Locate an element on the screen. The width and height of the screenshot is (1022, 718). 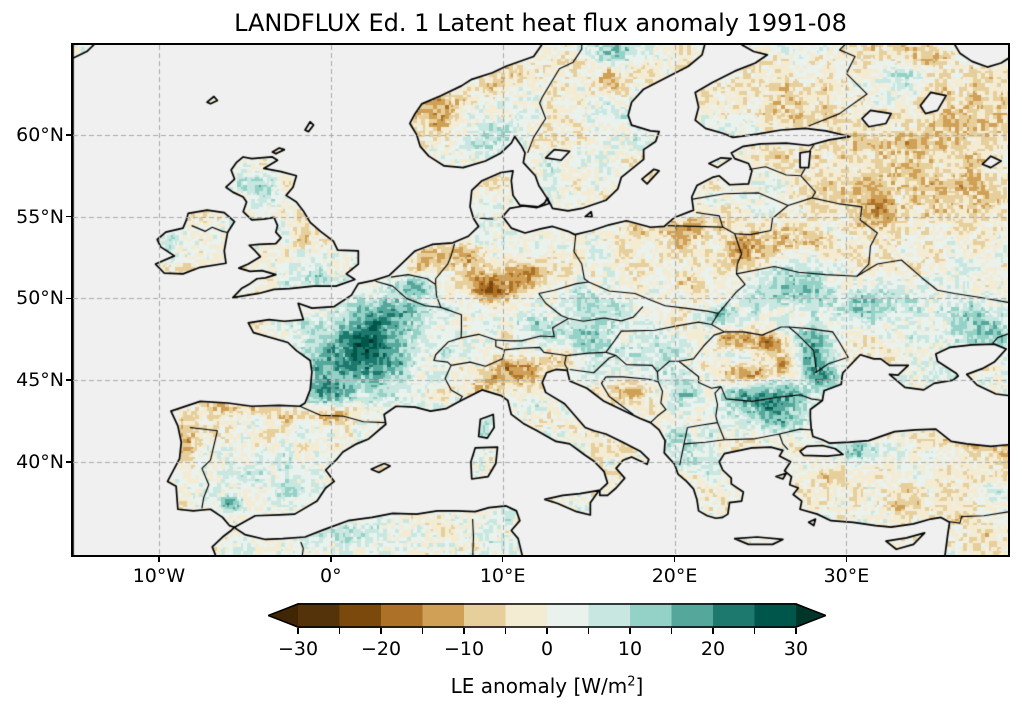
colorbar-tick-label: −10 is located at coordinates (464, 649).